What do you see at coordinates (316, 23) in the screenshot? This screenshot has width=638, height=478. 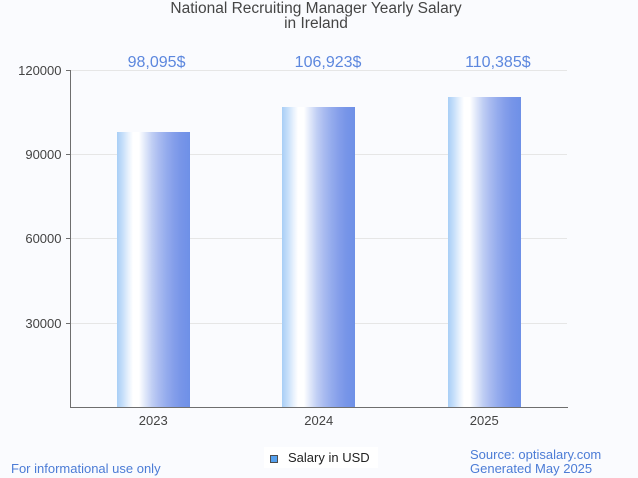 I see `chart-title-line2: in Ireland` at bounding box center [316, 23].